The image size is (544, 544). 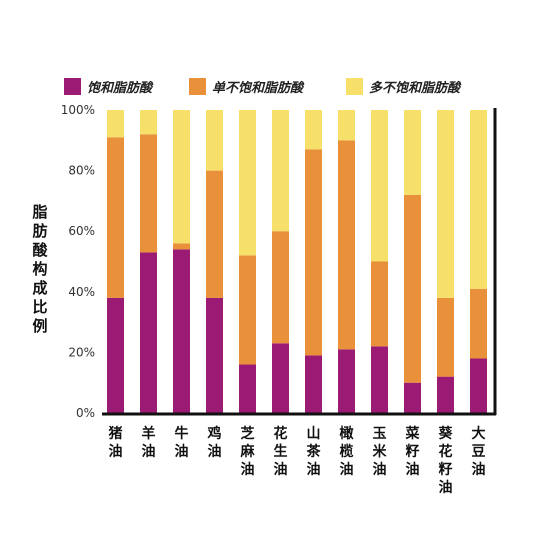 I want to click on y-axis-title: 脂肪酸构成比例, so click(x=40, y=269).